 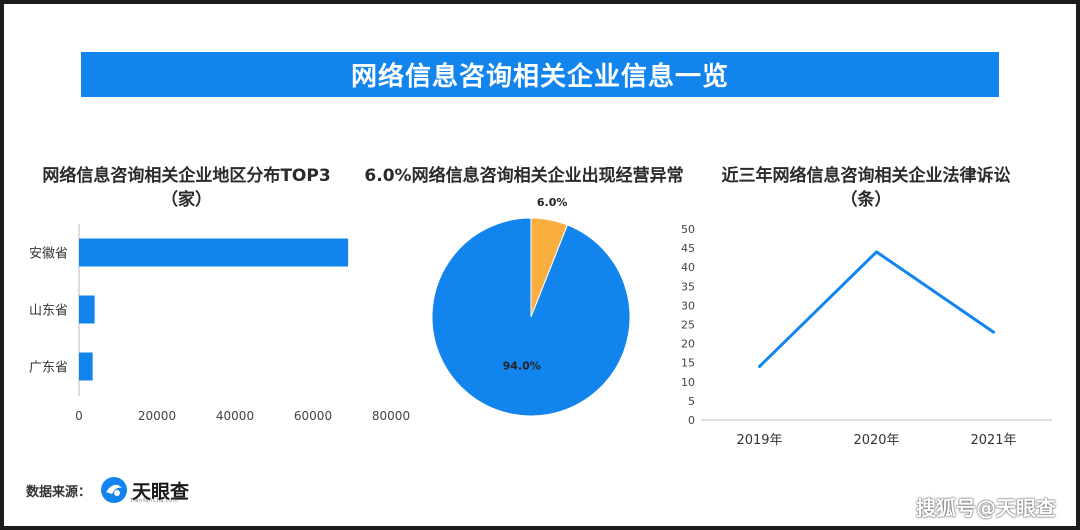 I want to click on line-y-tick-label: 10, so click(x=688, y=382).